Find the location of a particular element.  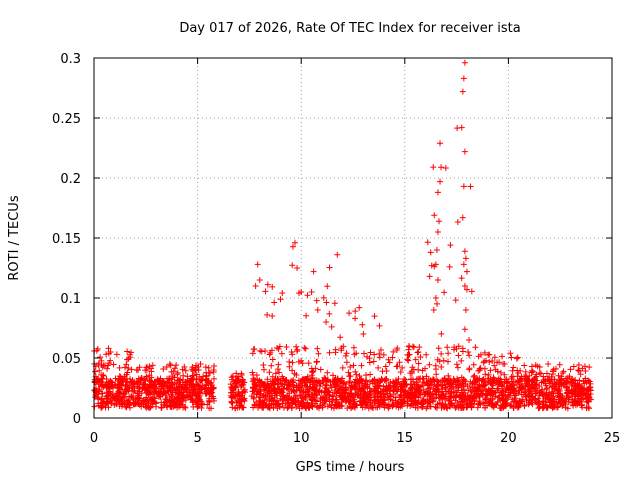

y-axis-label: ROTI / TECUs is located at coordinates (14, 237).